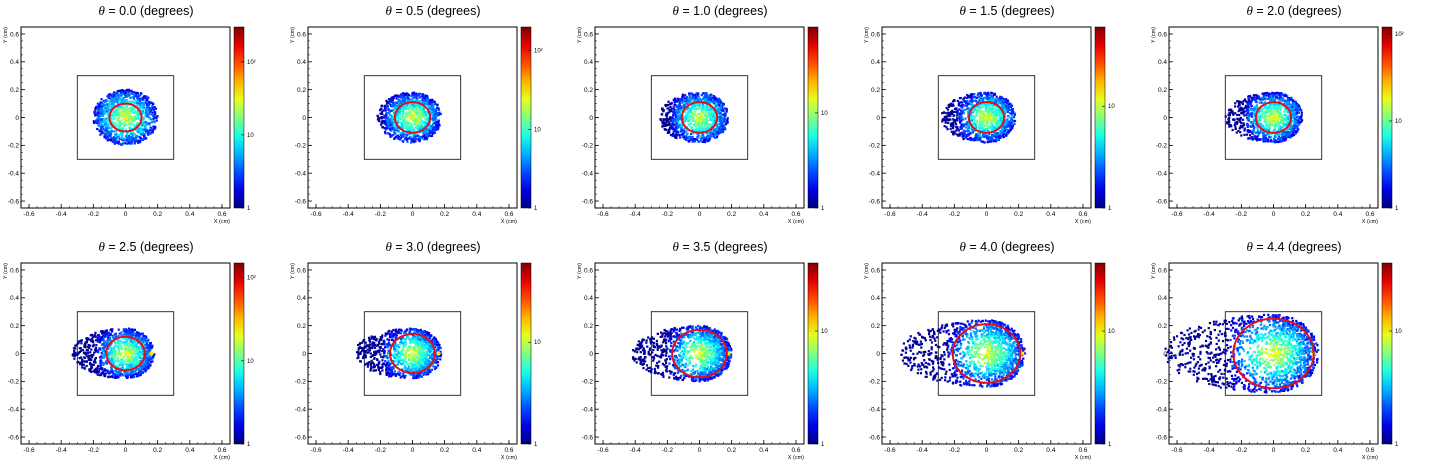 This screenshot has height=473, width=1436. What do you see at coordinates (1007, 11) in the screenshot?
I see `panel-title: θ = 1.5 (degrees)` at bounding box center [1007, 11].